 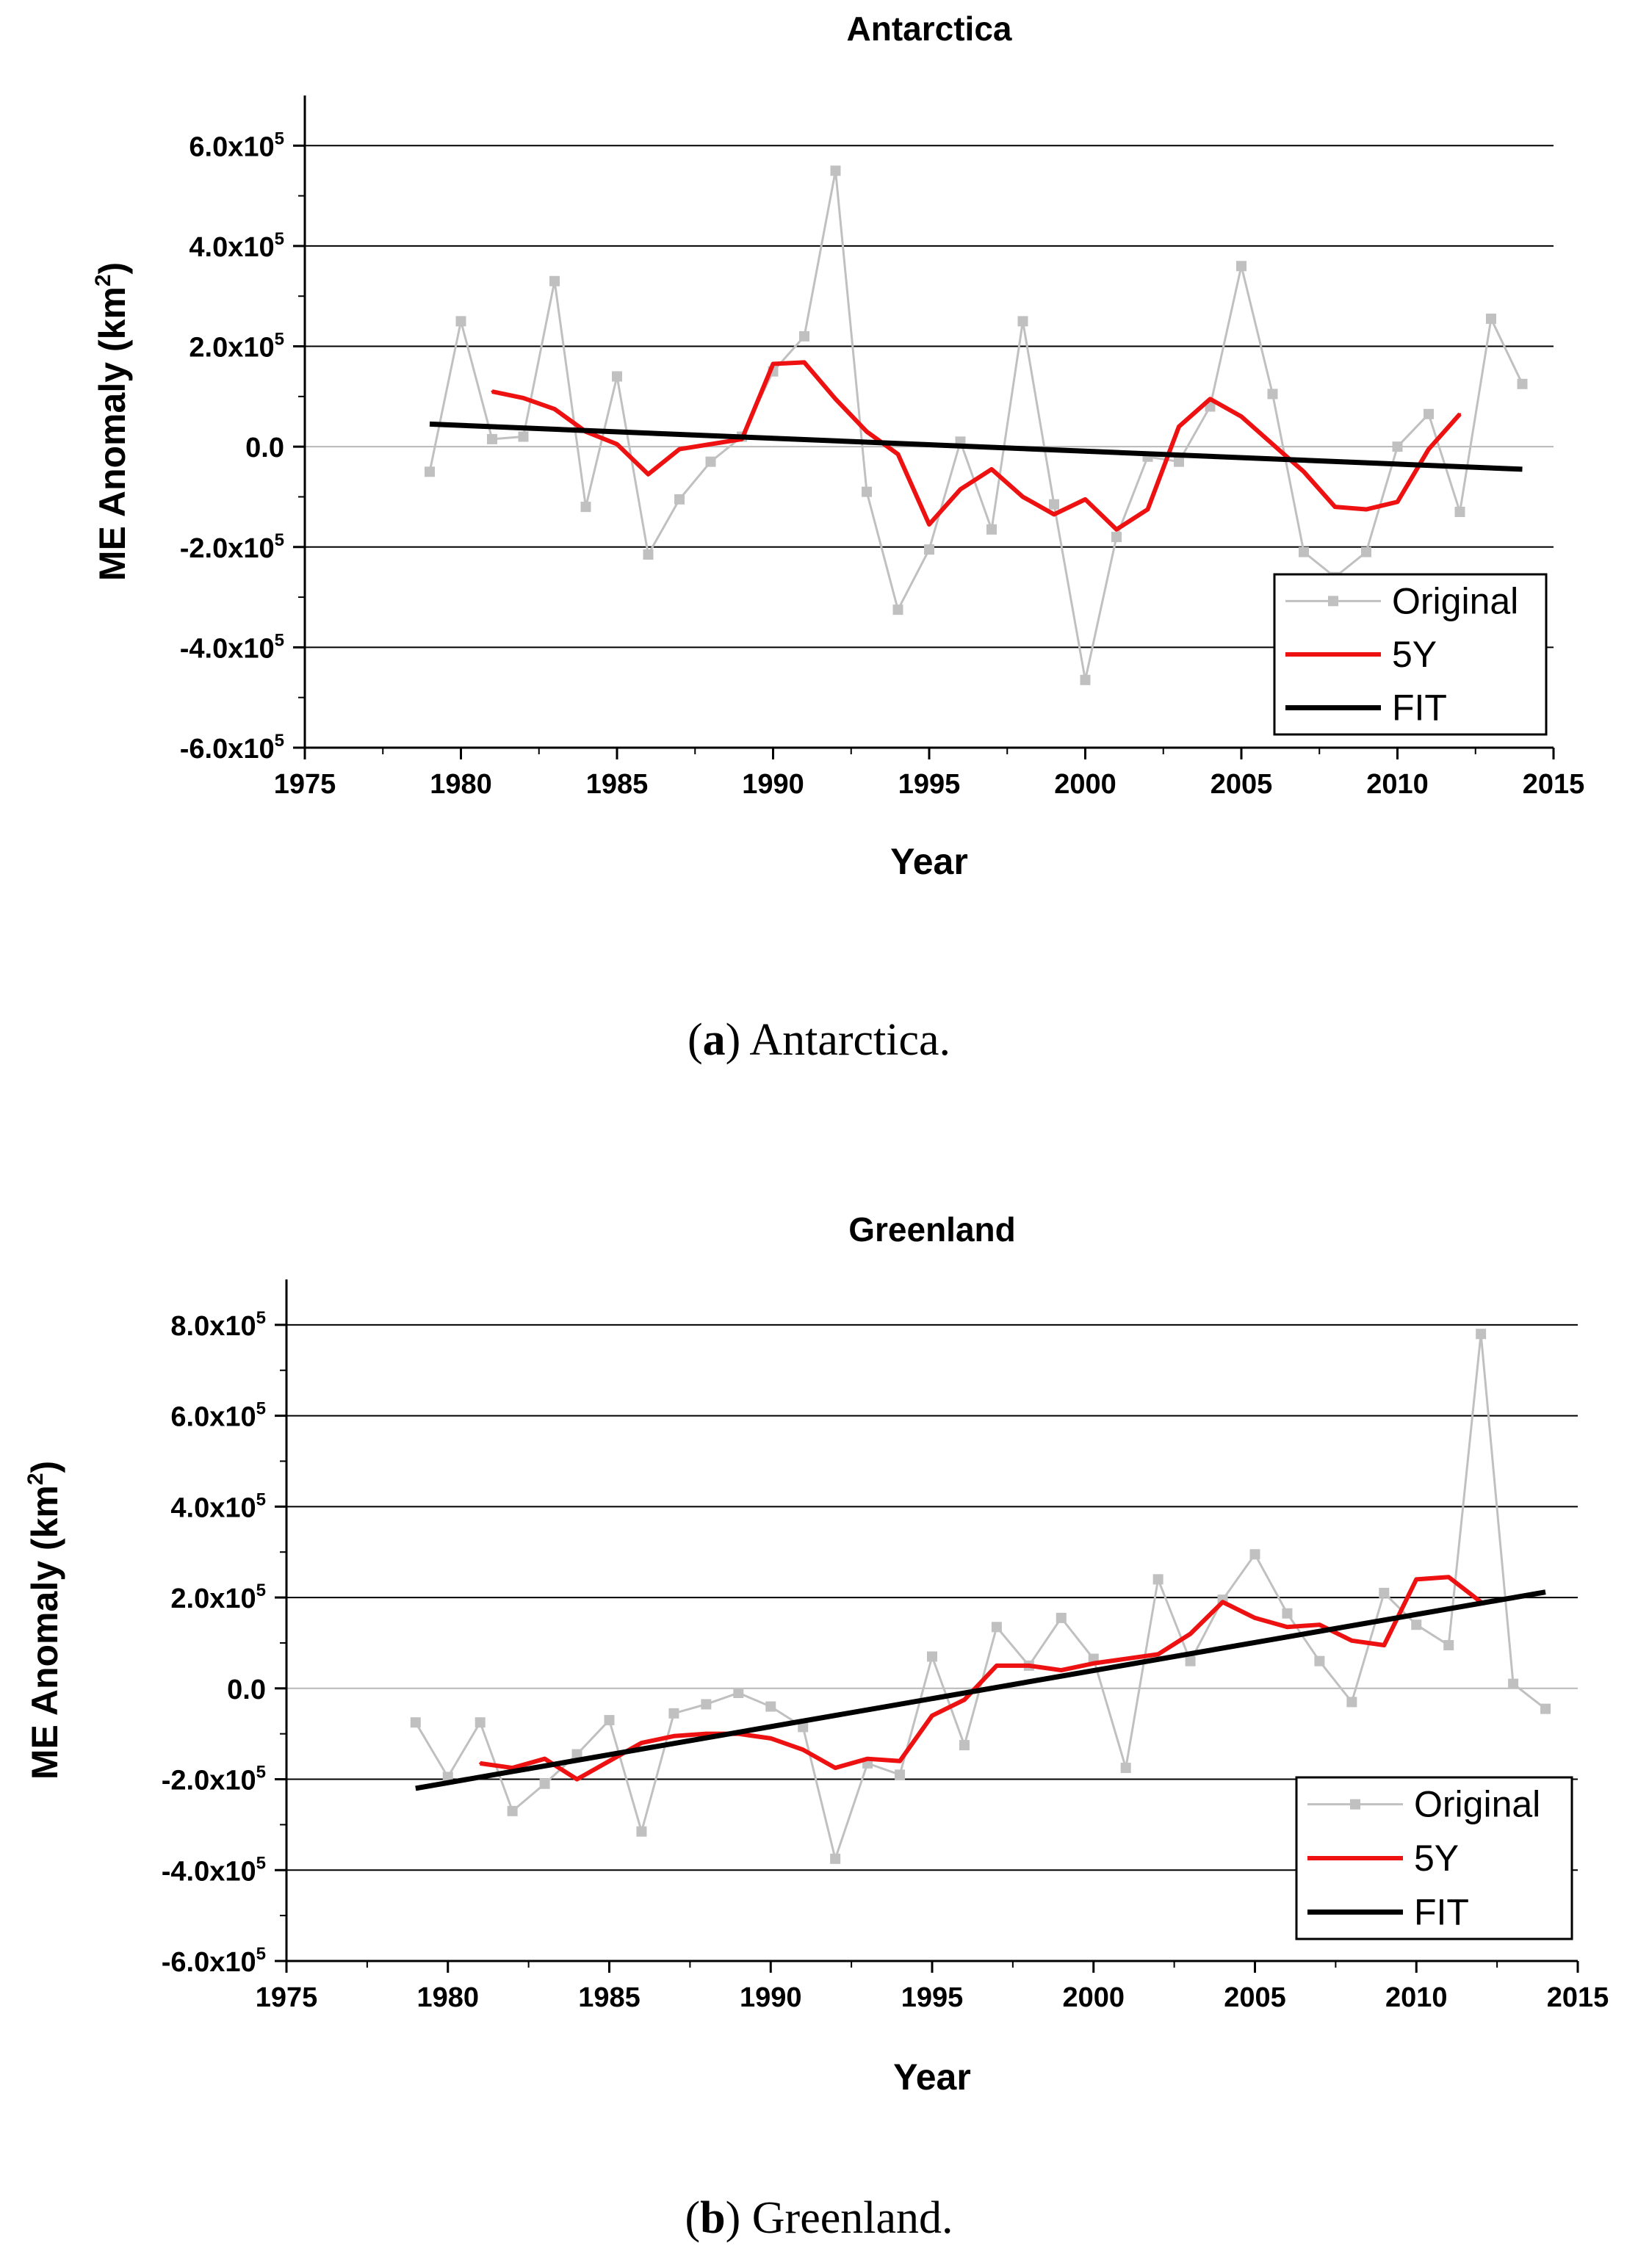 I want to click on legend-label: FIT, so click(x=1441, y=1911).